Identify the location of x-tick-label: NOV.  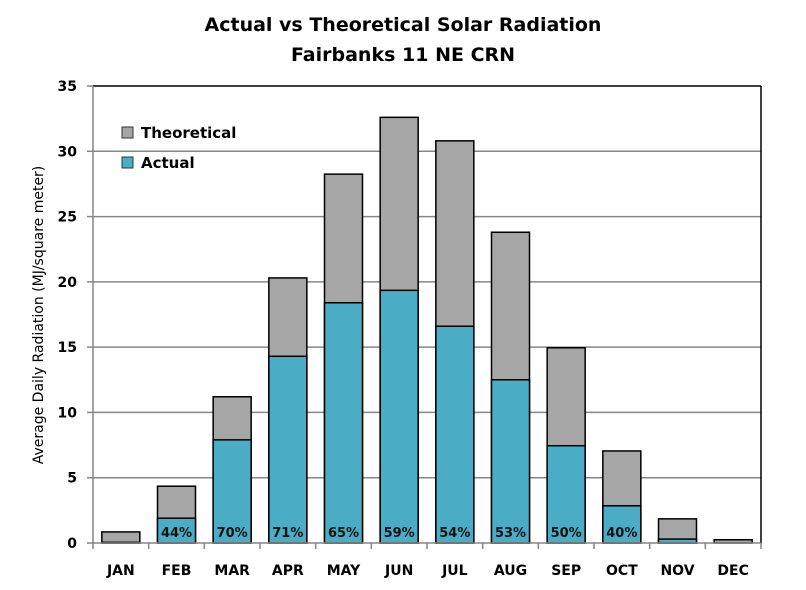
(677, 571).